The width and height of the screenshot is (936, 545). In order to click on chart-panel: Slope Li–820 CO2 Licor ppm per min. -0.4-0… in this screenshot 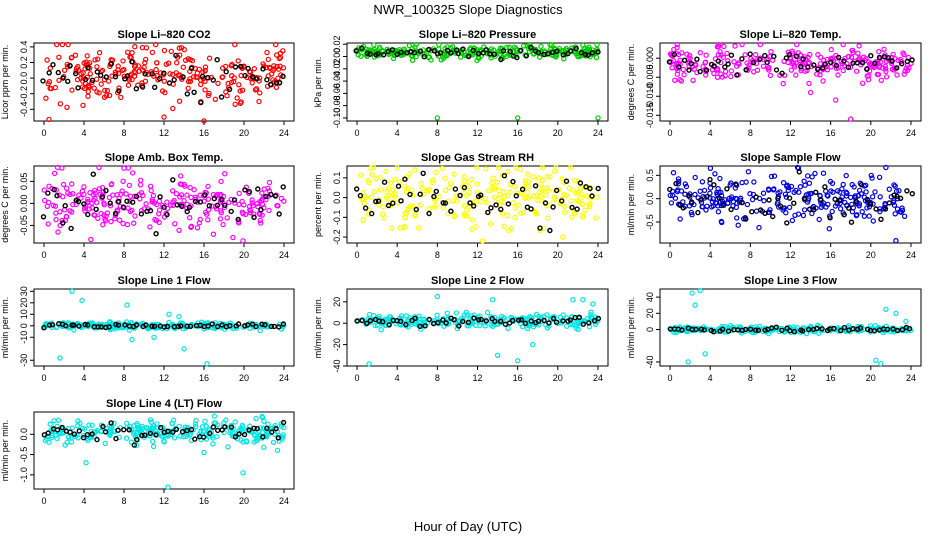, I will do `click(147, 83)`.